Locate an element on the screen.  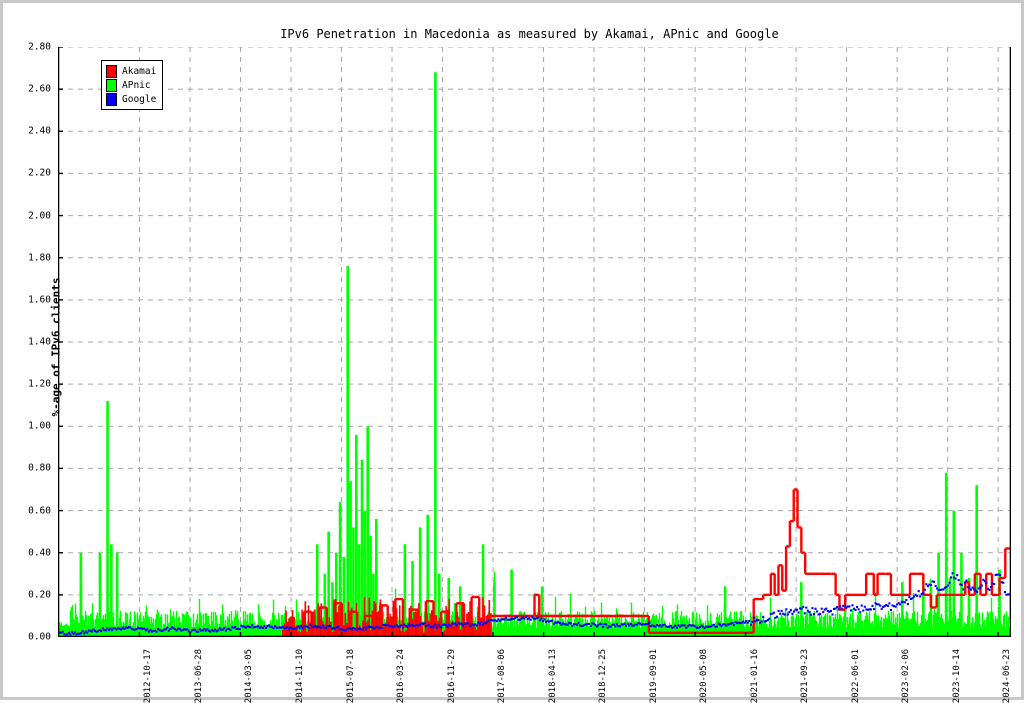
y-axis-tick: 2.80 is located at coordinates (39, 47).